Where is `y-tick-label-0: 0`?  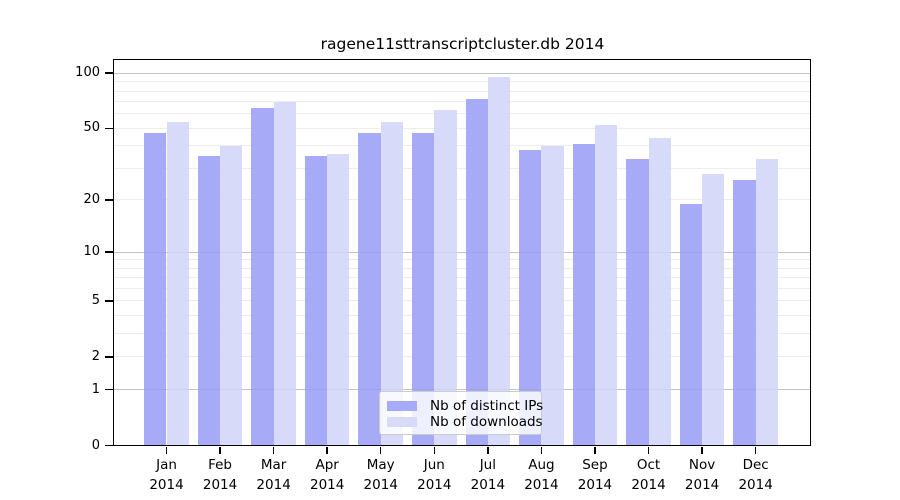 y-tick-label-0: 0 is located at coordinates (95, 445).